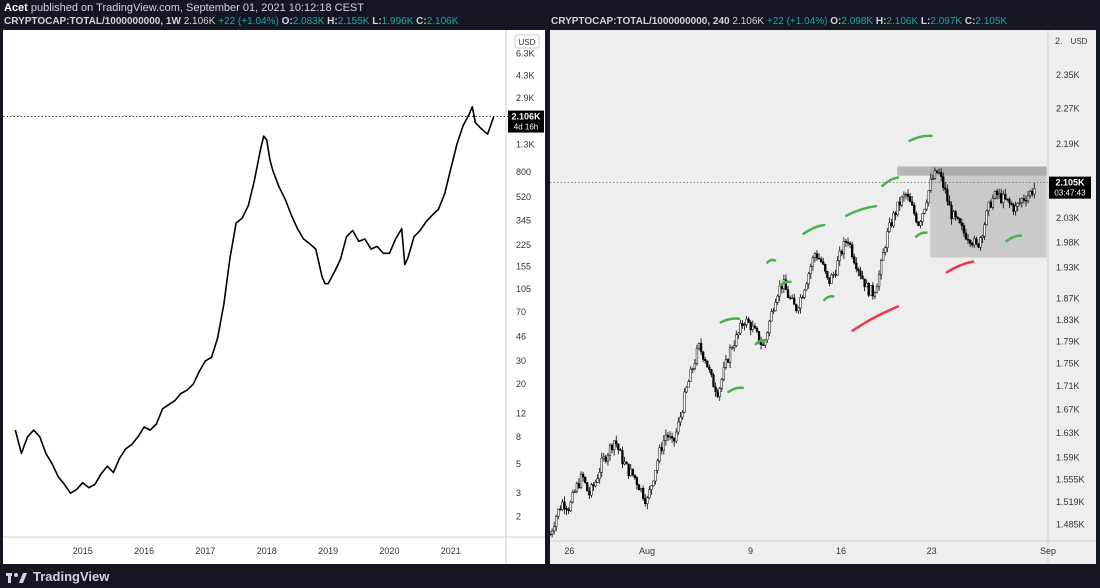 This screenshot has height=588, width=1100. I want to click on right-symbol: CRYPTOCAP:TOTAL/1000000000, so click(629, 21).